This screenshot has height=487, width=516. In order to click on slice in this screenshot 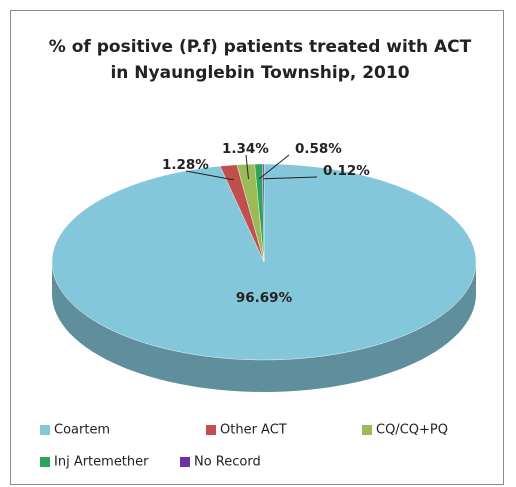, I will do `click(263, 213)`.